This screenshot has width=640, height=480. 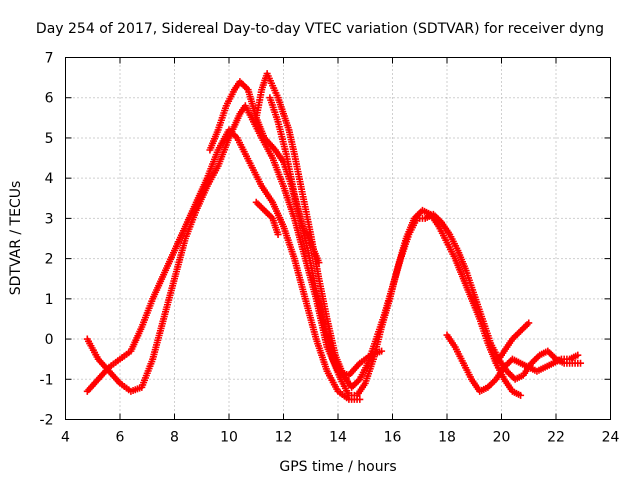 What do you see at coordinates (120, 438) in the screenshot?
I see `x-tick-label: 6` at bounding box center [120, 438].